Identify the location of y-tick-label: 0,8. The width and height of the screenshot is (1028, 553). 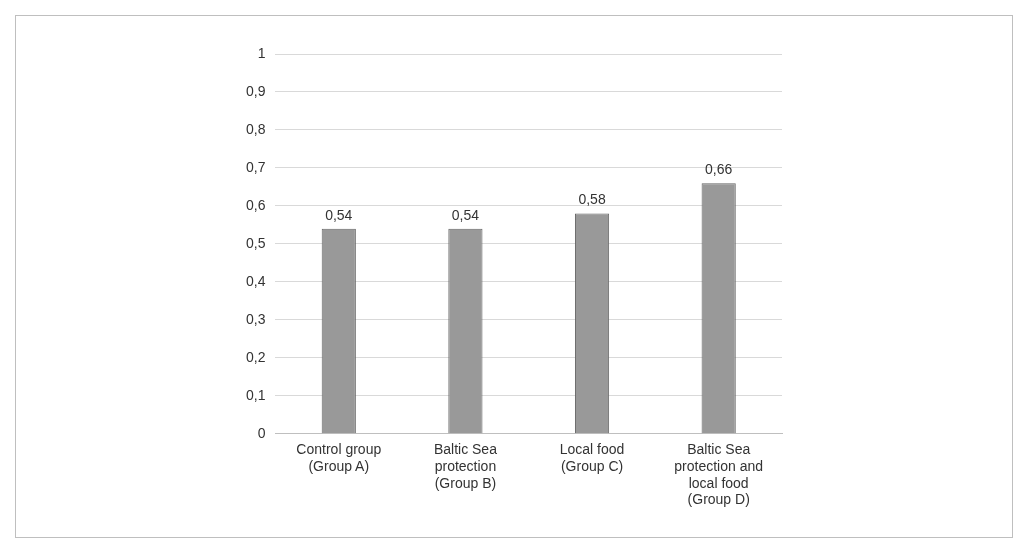
(255, 128).